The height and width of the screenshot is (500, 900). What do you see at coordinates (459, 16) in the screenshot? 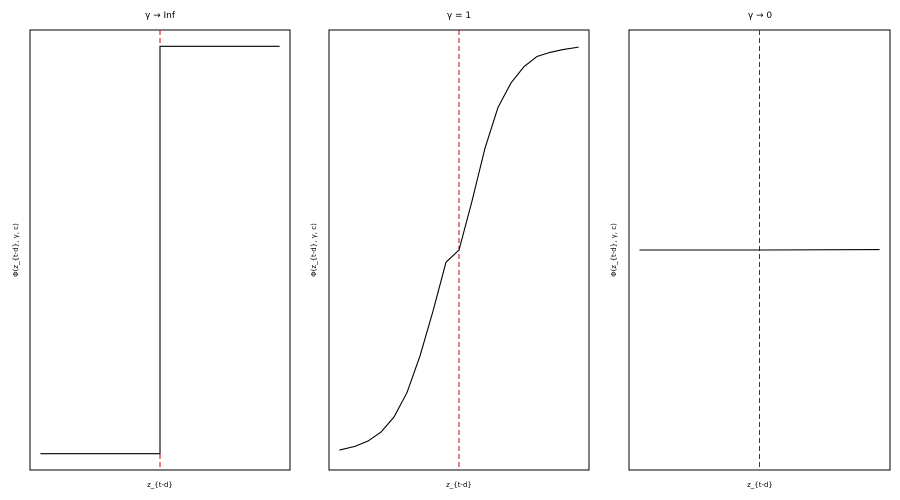
I see `panel-title: γ = 1` at bounding box center [459, 16].